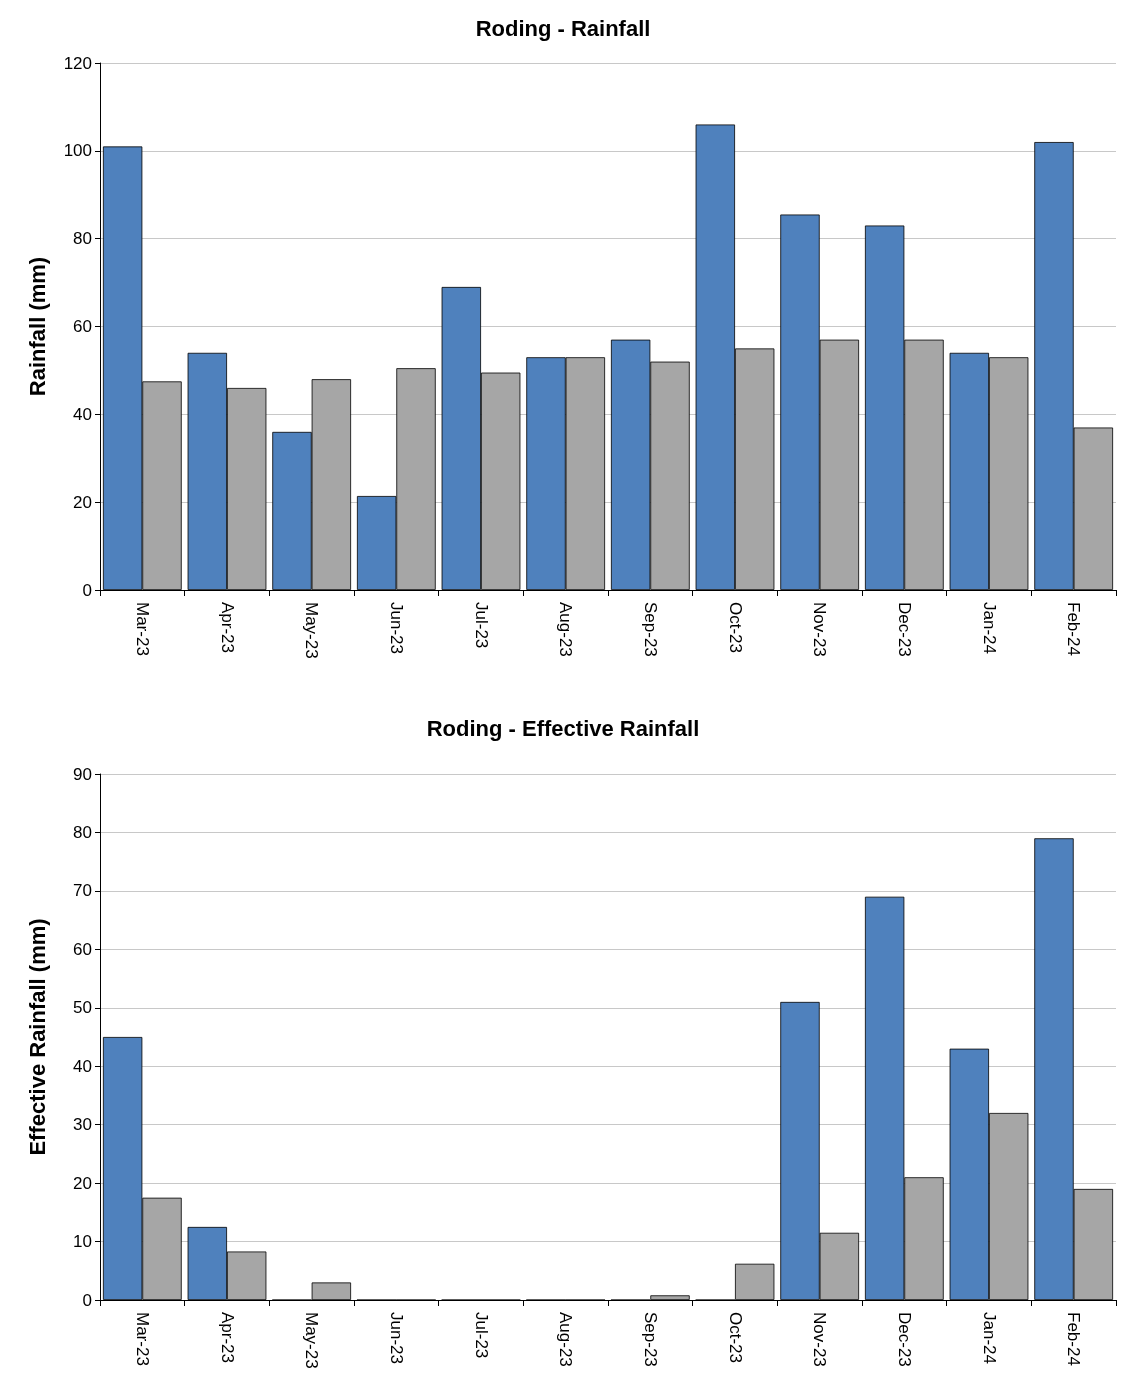 The height and width of the screenshot is (1387, 1126). Describe the element at coordinates (82, 774) in the screenshot. I see `y-tick-label: 90` at that location.